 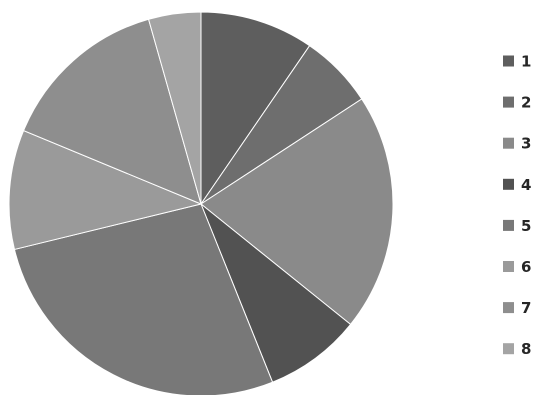 What do you see at coordinates (526, 185) in the screenshot?
I see `legend-label-4: 4` at bounding box center [526, 185].